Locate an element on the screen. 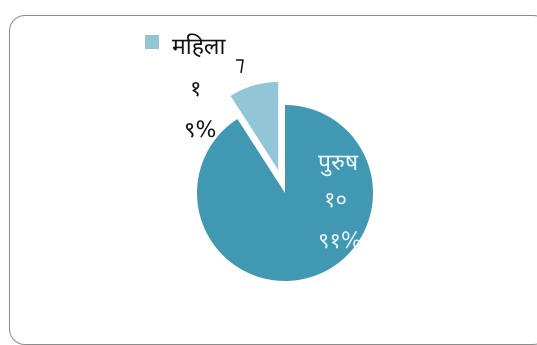 The width and height of the screenshot is (537, 345). legend-swatch-mahila is located at coordinates (152, 42).